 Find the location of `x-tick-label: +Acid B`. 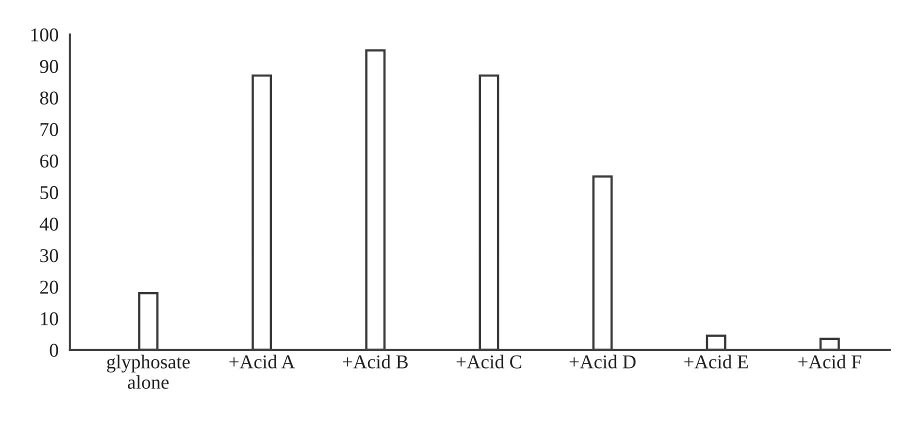

x-tick-label: +Acid B is located at coordinates (375, 361).